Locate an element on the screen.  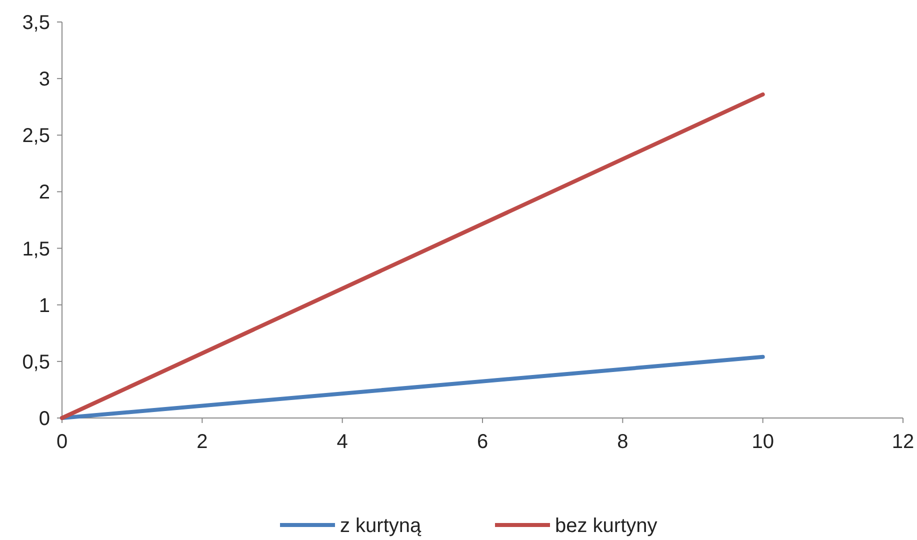
x-tick-label: 2 is located at coordinates (202, 442).